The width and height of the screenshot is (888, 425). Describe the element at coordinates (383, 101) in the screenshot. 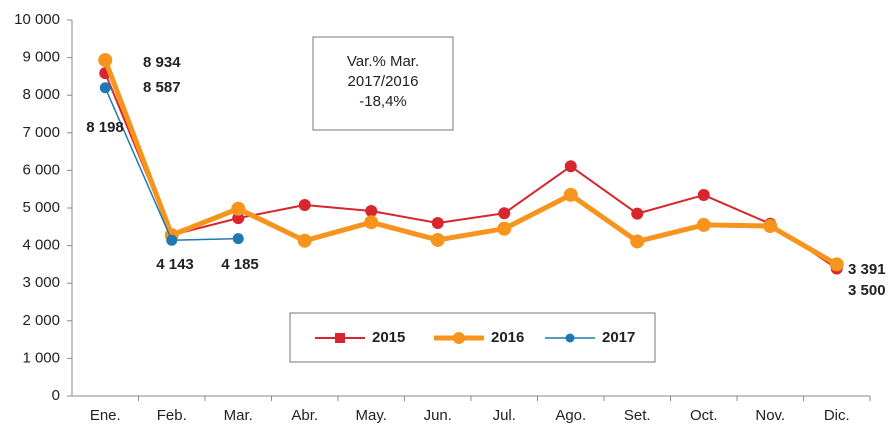

I see `annotation-line: -18,4%` at that location.